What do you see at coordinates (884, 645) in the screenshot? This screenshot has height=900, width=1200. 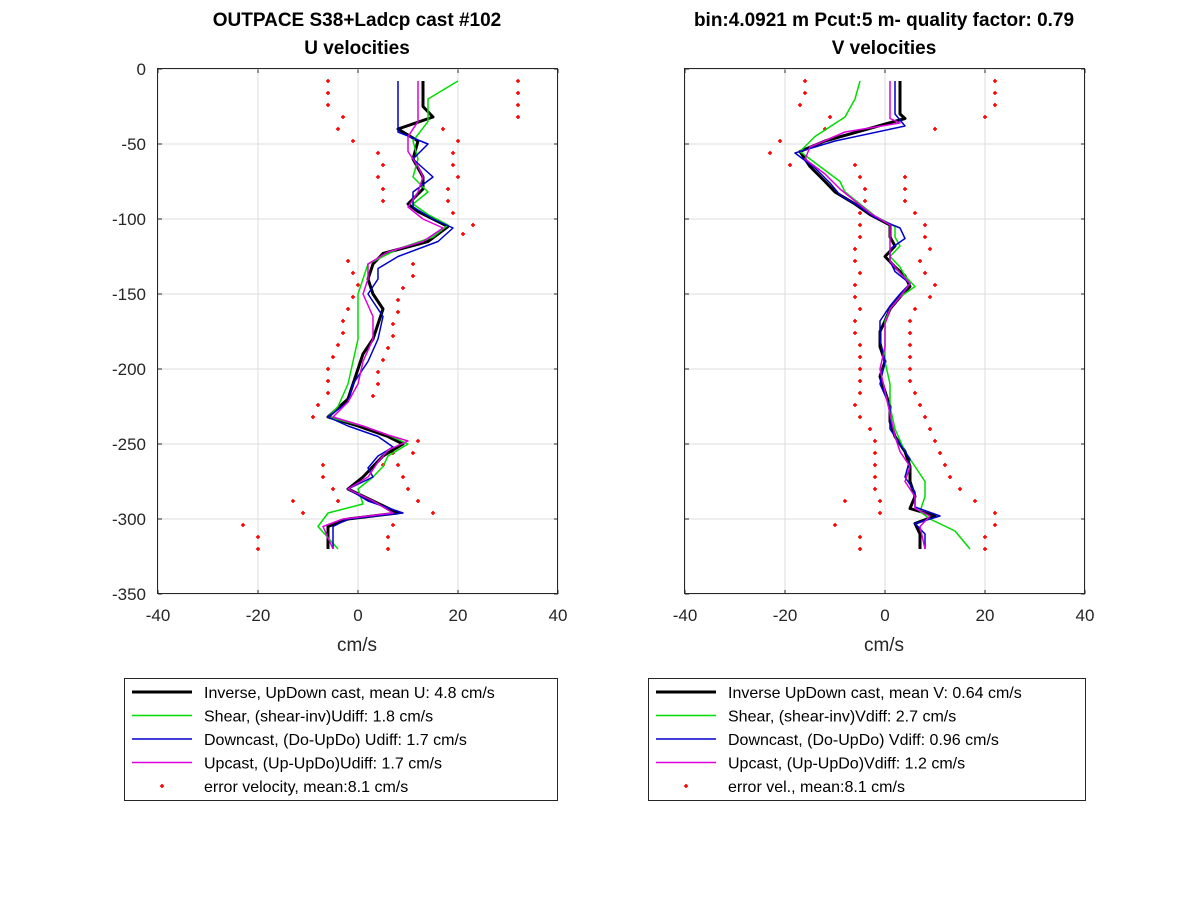 I see `v-x-axis-label: cm/s` at bounding box center [884, 645].